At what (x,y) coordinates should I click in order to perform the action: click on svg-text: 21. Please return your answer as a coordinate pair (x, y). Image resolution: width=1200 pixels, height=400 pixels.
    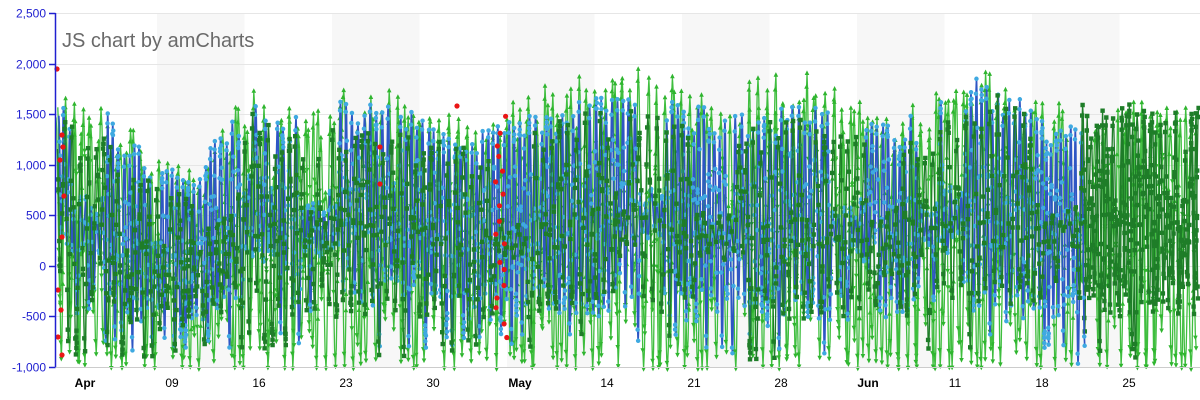
    Looking at the image, I should click on (694, 383).